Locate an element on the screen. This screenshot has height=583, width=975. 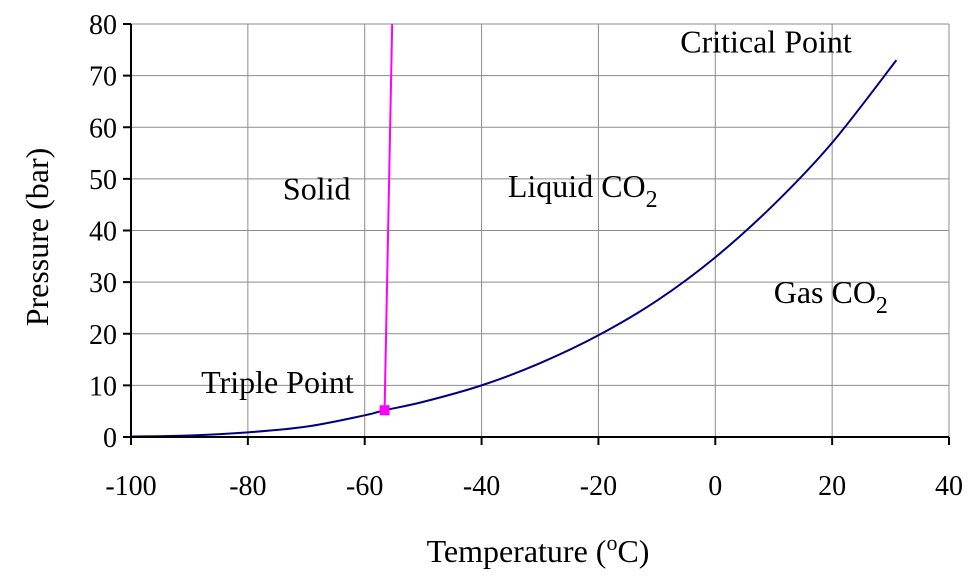
critical-label: Critical Point is located at coordinates (766, 41).